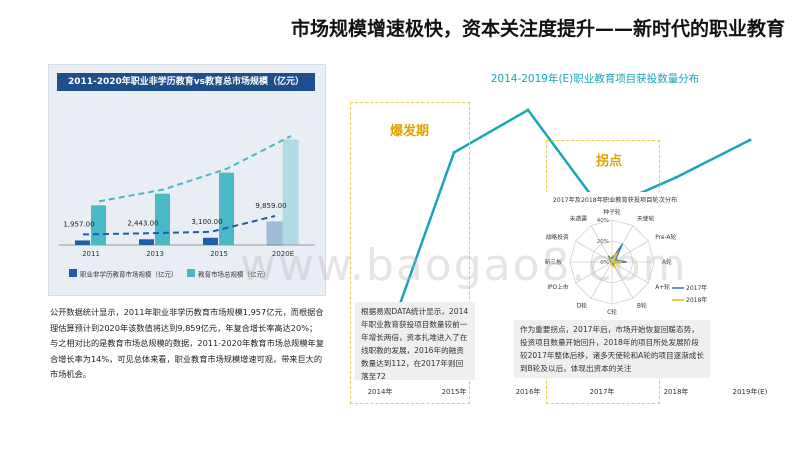  What do you see at coordinates (454, 391) in the screenshot?
I see `line-tick-label: 2015年` at bounding box center [454, 391].